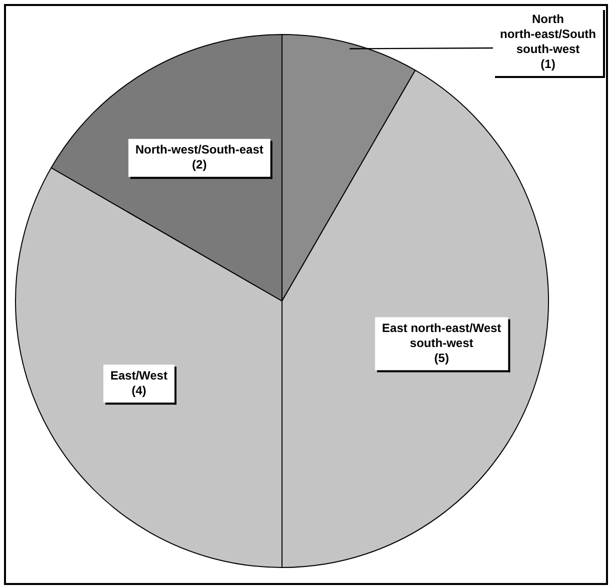 This screenshot has height=587, width=611. What do you see at coordinates (199, 149) in the screenshot?
I see `slice-label: North-west/South-east` at bounding box center [199, 149].